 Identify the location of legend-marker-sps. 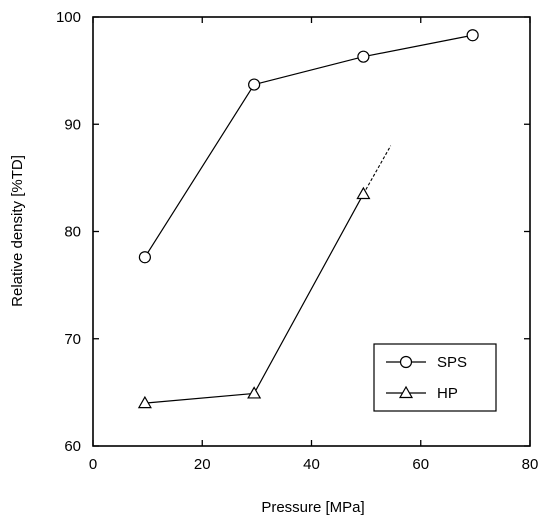
(406, 362).